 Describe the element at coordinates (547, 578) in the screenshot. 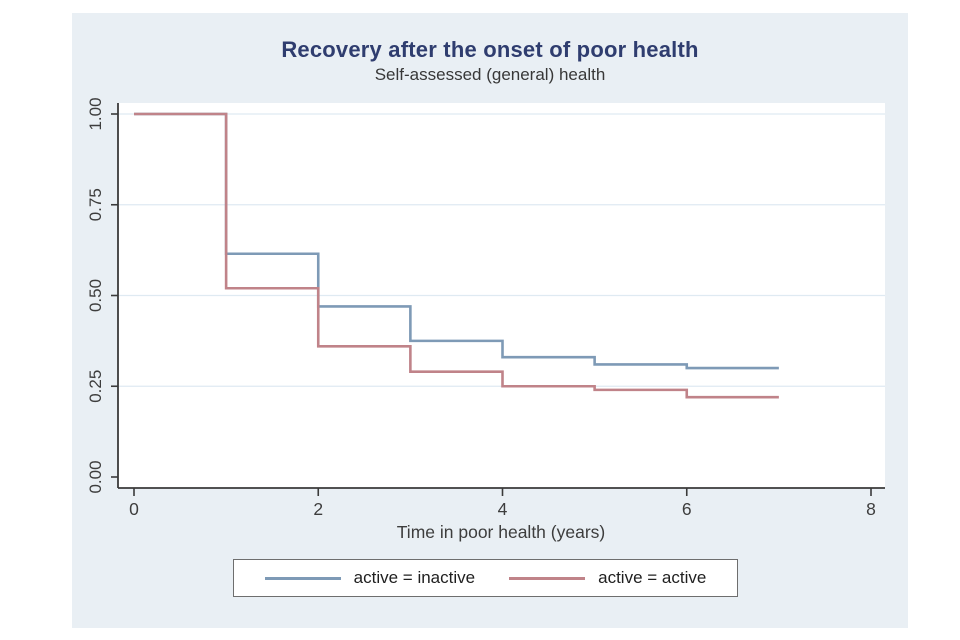

I see `legend-swatch-active` at that location.